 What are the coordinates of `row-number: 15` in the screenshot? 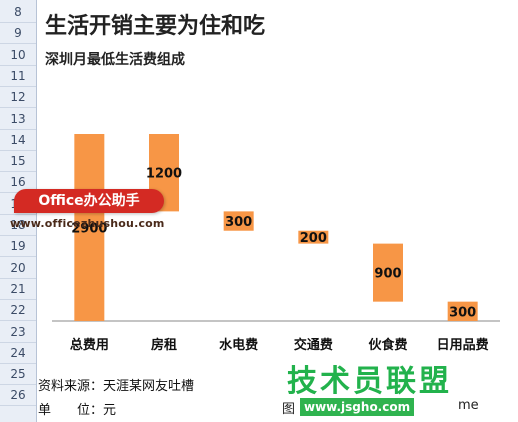 It's located at (18, 162).